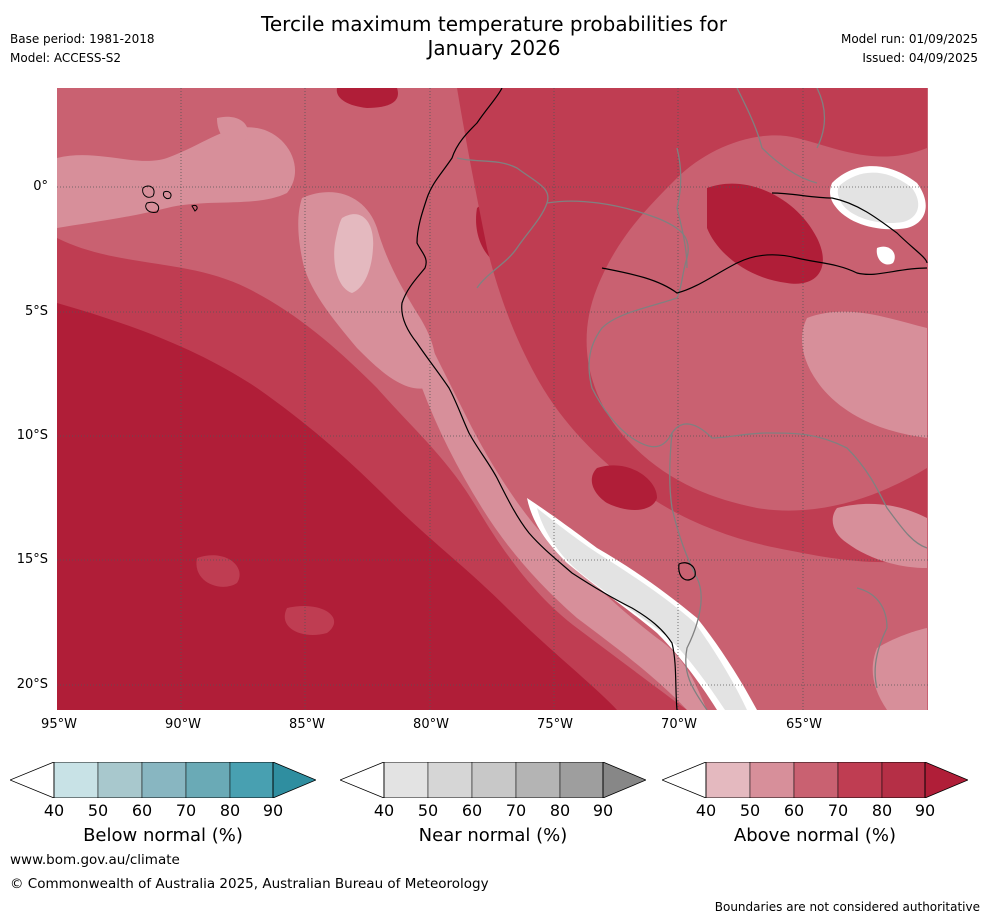  I want to click on cb-above-title: Above normal (%), so click(815, 835).